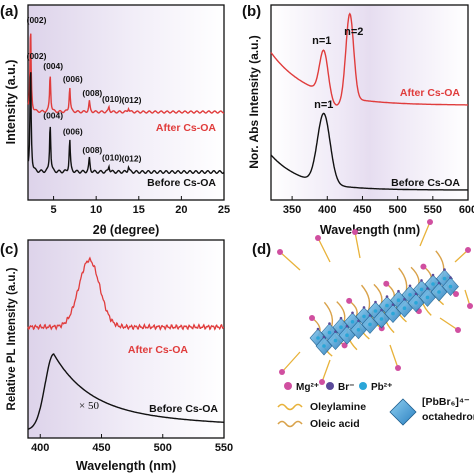 The width and height of the screenshot is (474, 474). Describe the element at coordinates (183, 409) in the screenshot. I see `panel-c-before-label: Before Cs-OA` at that location.